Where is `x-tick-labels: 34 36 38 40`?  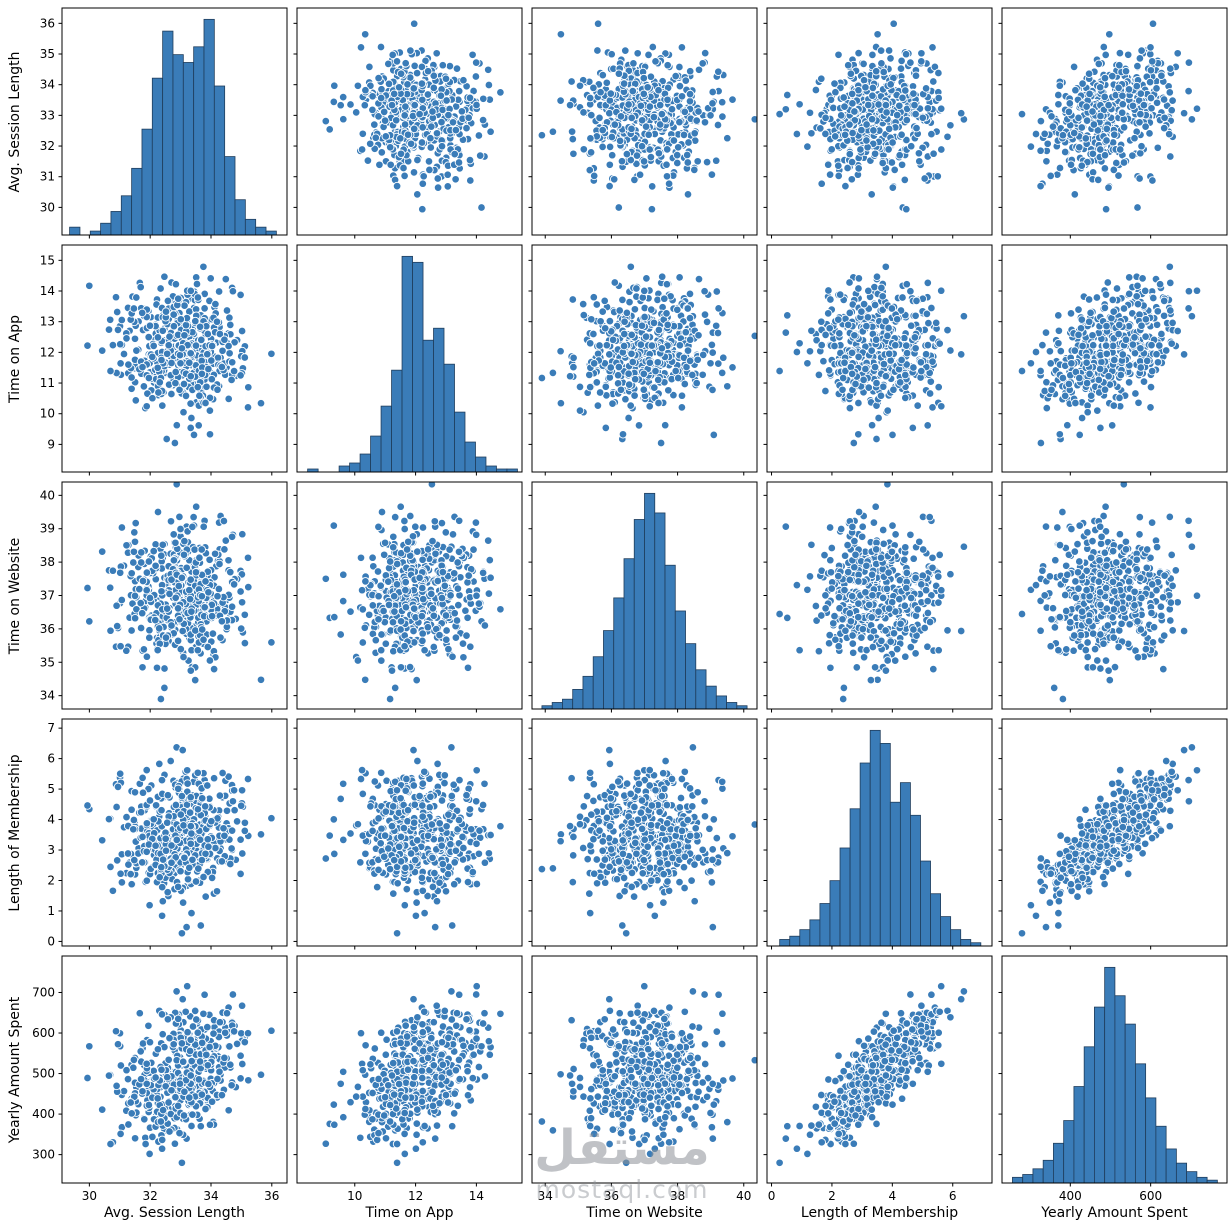
x-tick-labels: 34 36 38 40 is located at coordinates (645, 1196).